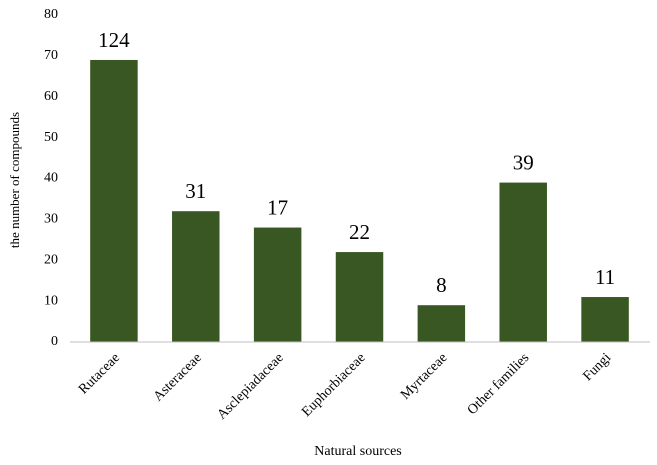  Describe the element at coordinates (51, 14) in the screenshot. I see `y-tick-label: 80` at that location.